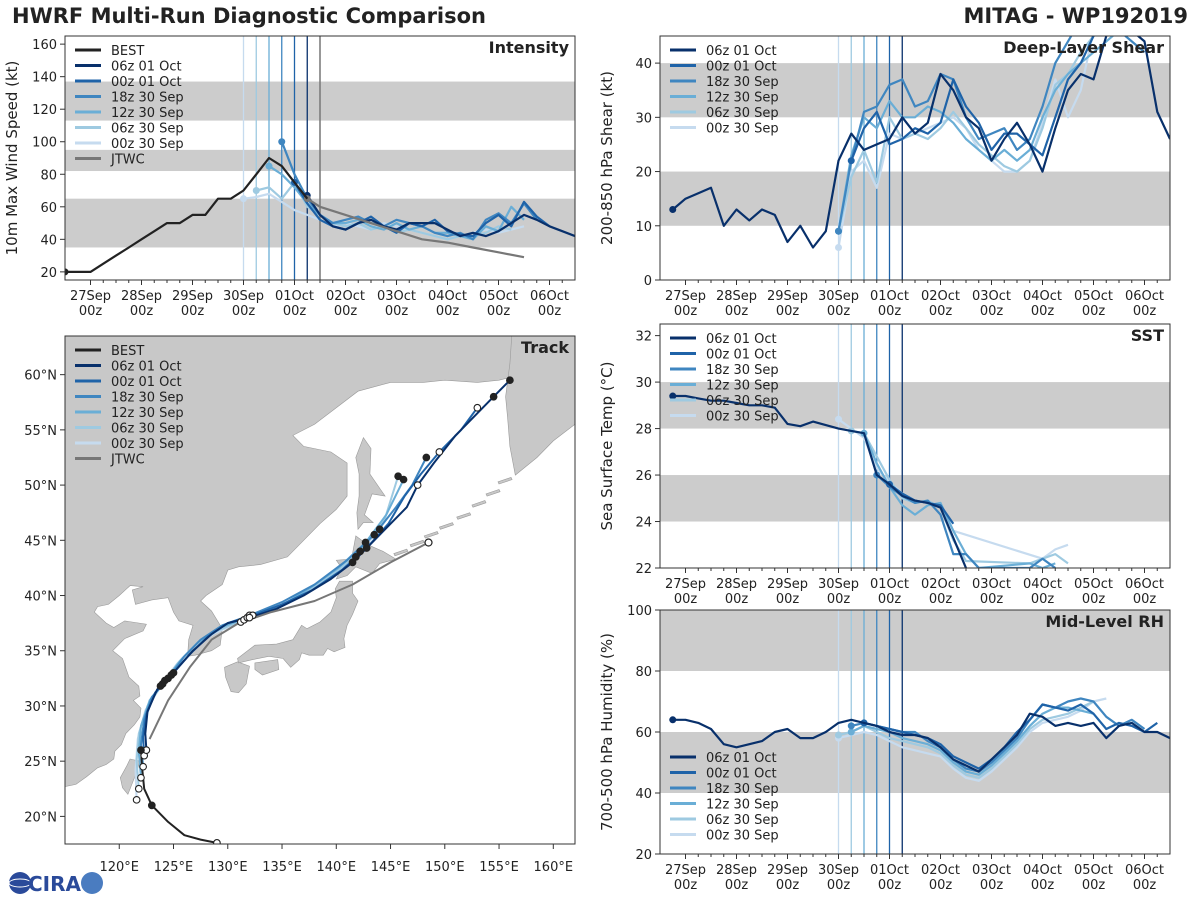 The image size is (1200, 900). I want to click on x-tick-label: 02Oct, so click(345, 296).